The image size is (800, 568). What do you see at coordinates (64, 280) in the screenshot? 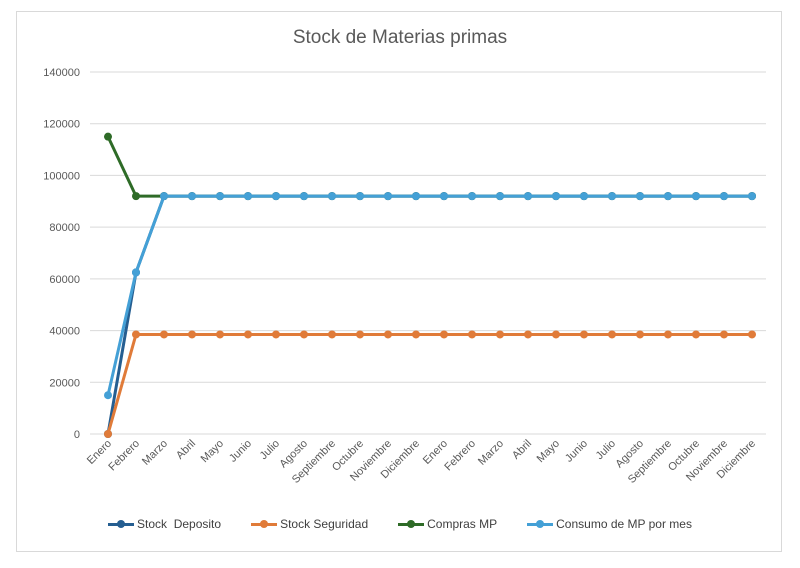
I see `y-tick-label: 60000` at bounding box center [64, 280].